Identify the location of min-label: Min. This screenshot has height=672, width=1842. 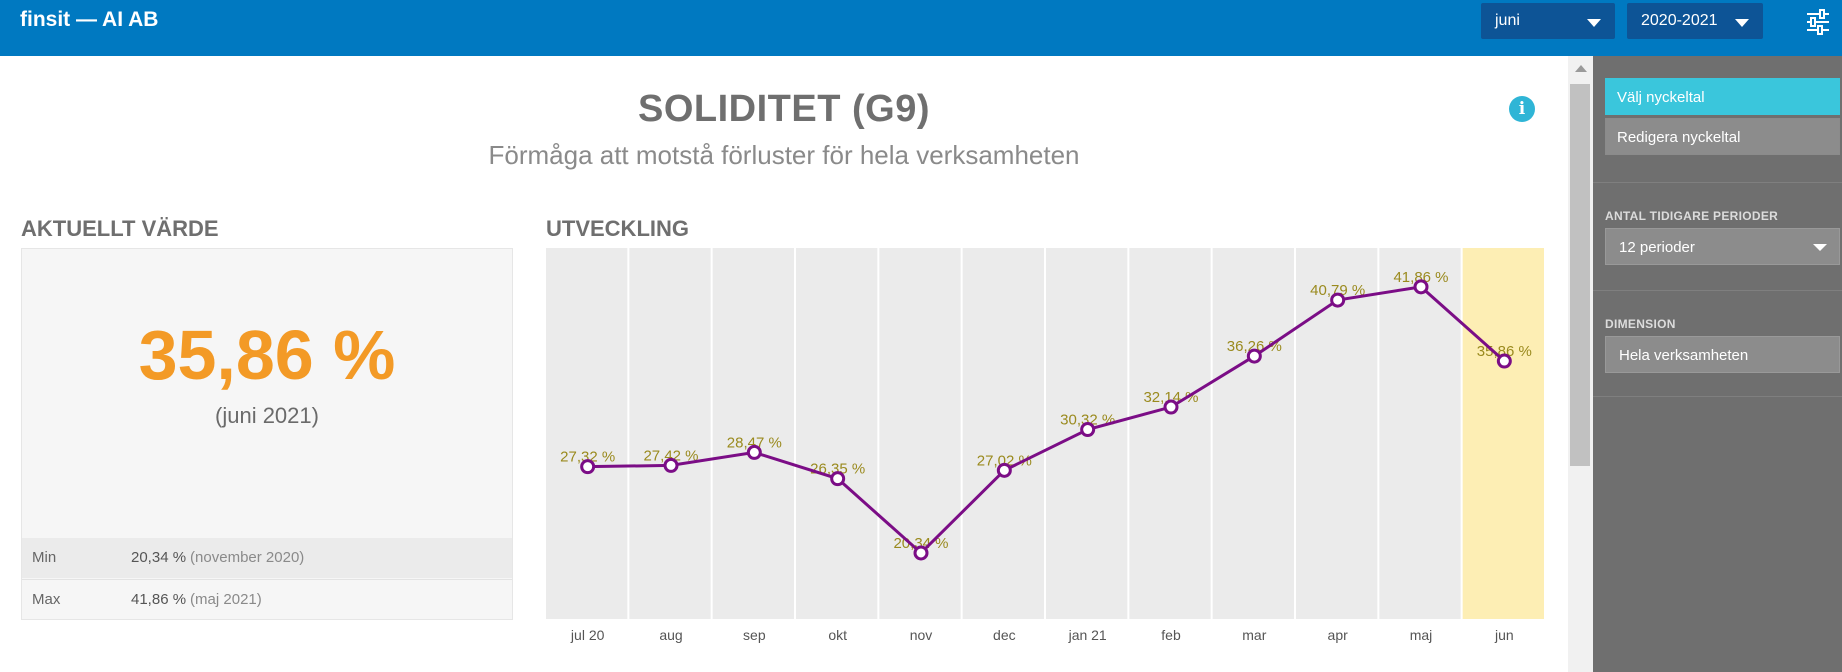
(44, 557).